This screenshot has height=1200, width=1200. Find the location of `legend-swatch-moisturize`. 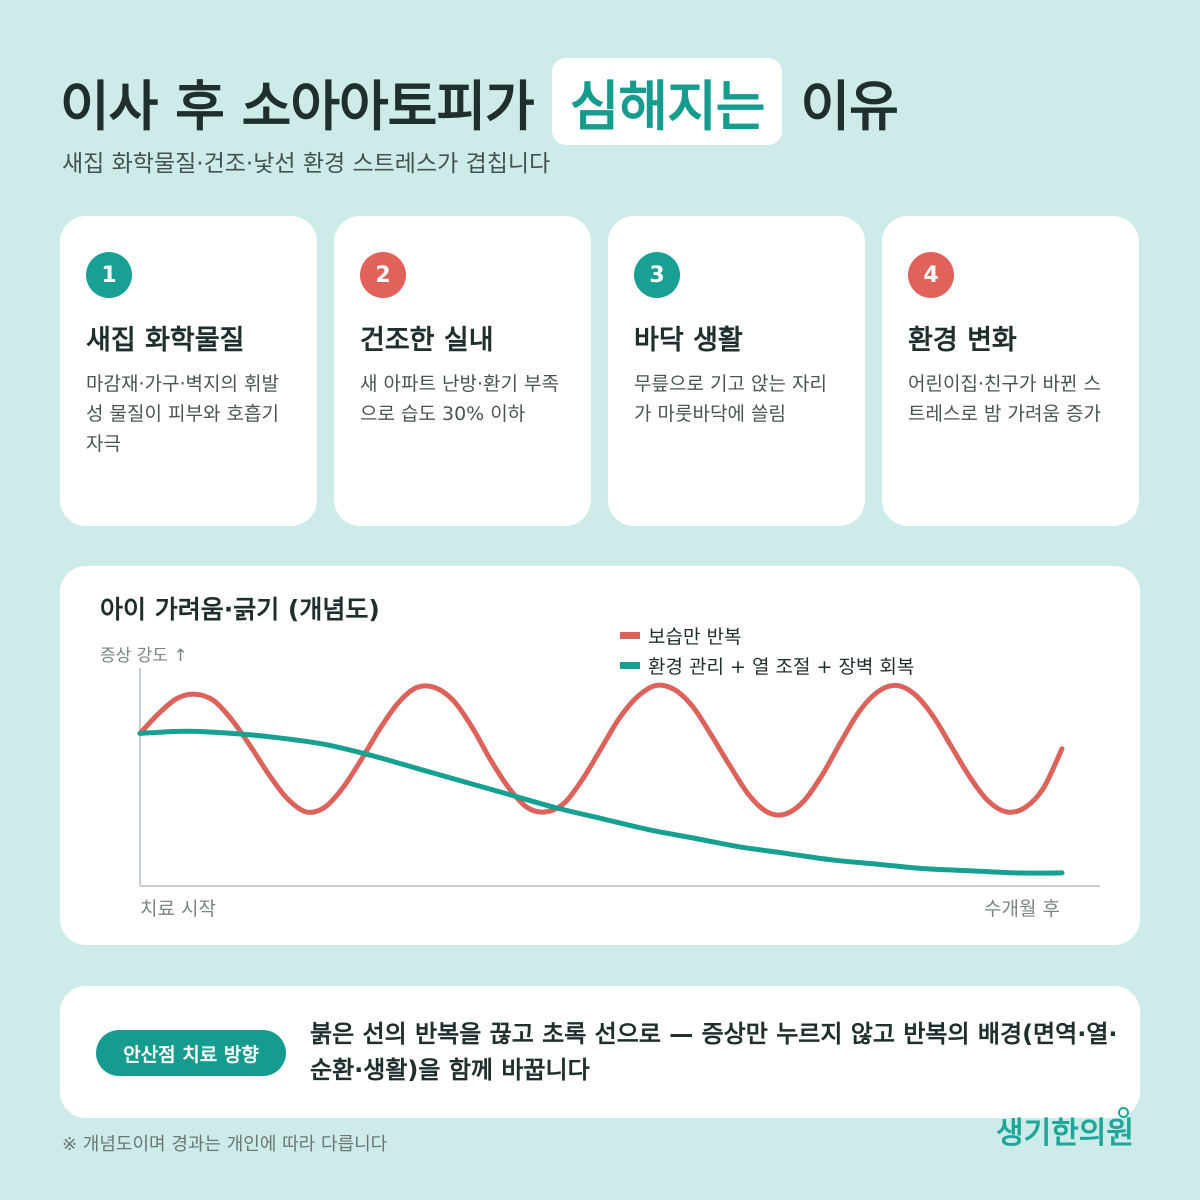

legend-swatch-moisturize is located at coordinates (630, 635).